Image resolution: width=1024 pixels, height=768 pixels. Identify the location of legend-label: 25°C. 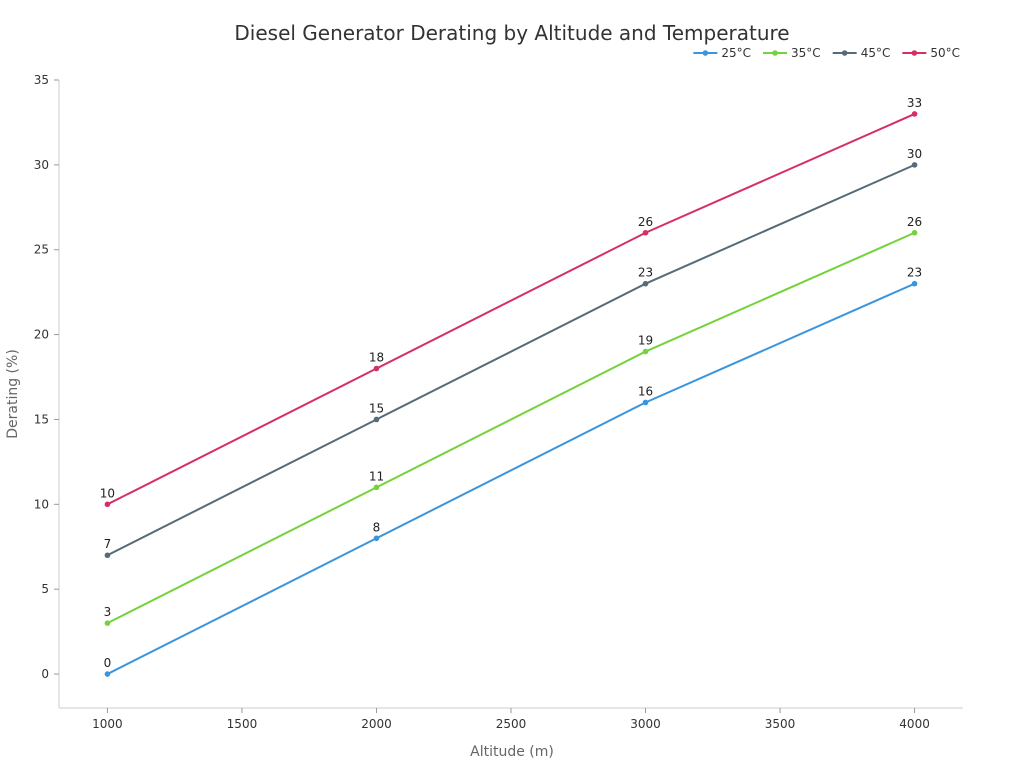
(736, 53).